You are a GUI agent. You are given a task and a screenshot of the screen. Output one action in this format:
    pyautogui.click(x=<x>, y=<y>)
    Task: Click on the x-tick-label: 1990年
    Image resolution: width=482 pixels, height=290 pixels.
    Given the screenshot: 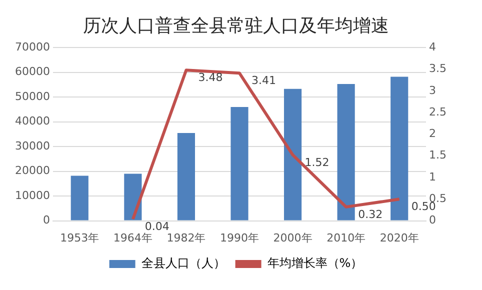 What is the action you would take?
    pyautogui.click(x=239, y=237)
    